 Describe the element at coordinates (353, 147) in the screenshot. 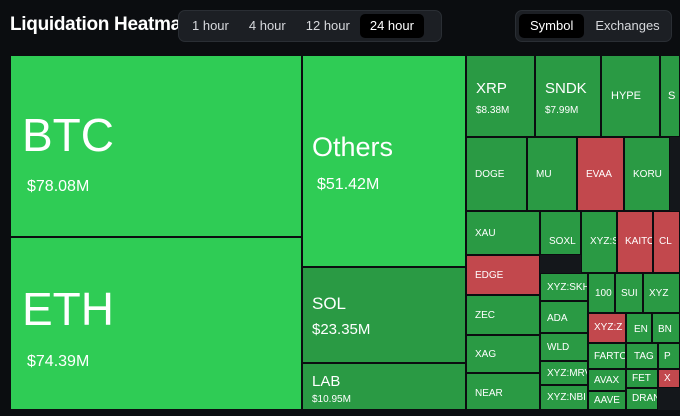

I see `tile-symbol: Others` at that location.